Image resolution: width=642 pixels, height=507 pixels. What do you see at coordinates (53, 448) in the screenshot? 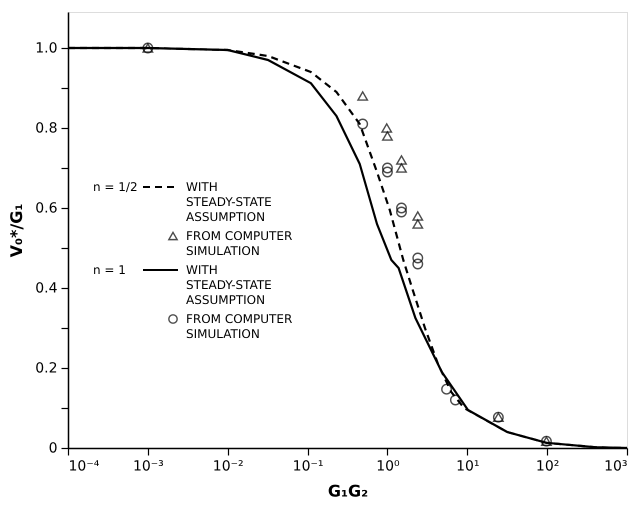
I see `y-tick-label: 0` at bounding box center [53, 448].